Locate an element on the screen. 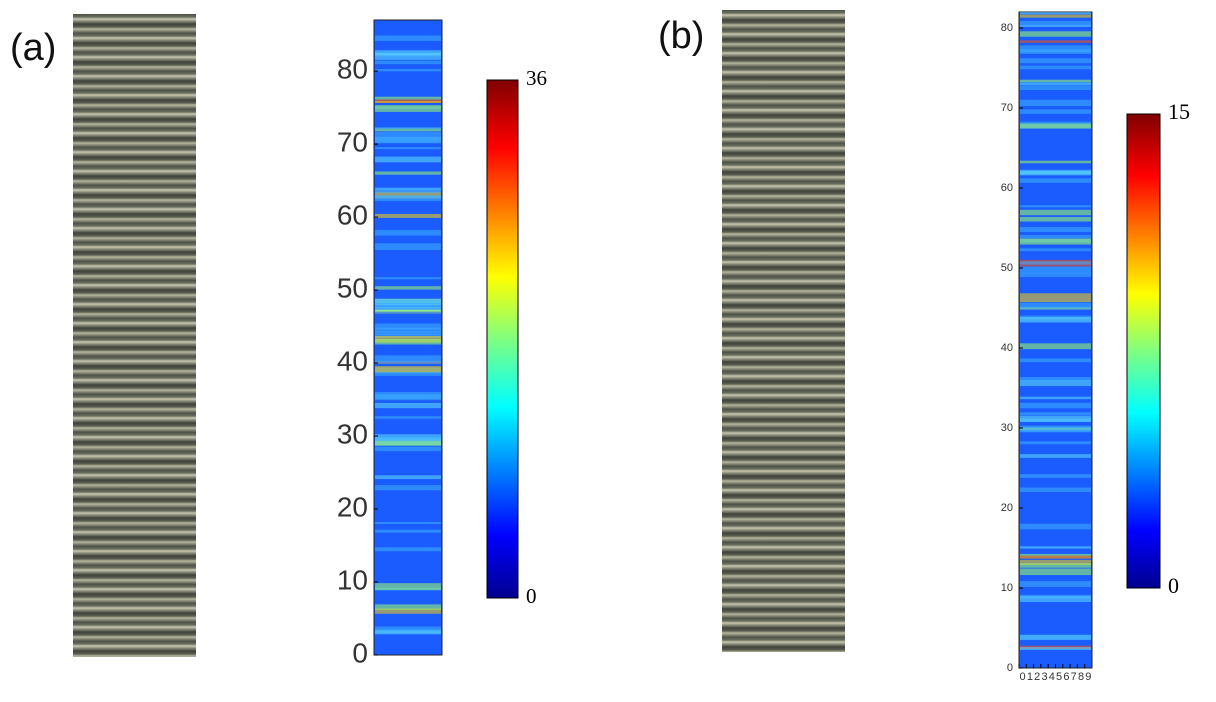  x-tick-label: 3 is located at coordinates (1044, 677).